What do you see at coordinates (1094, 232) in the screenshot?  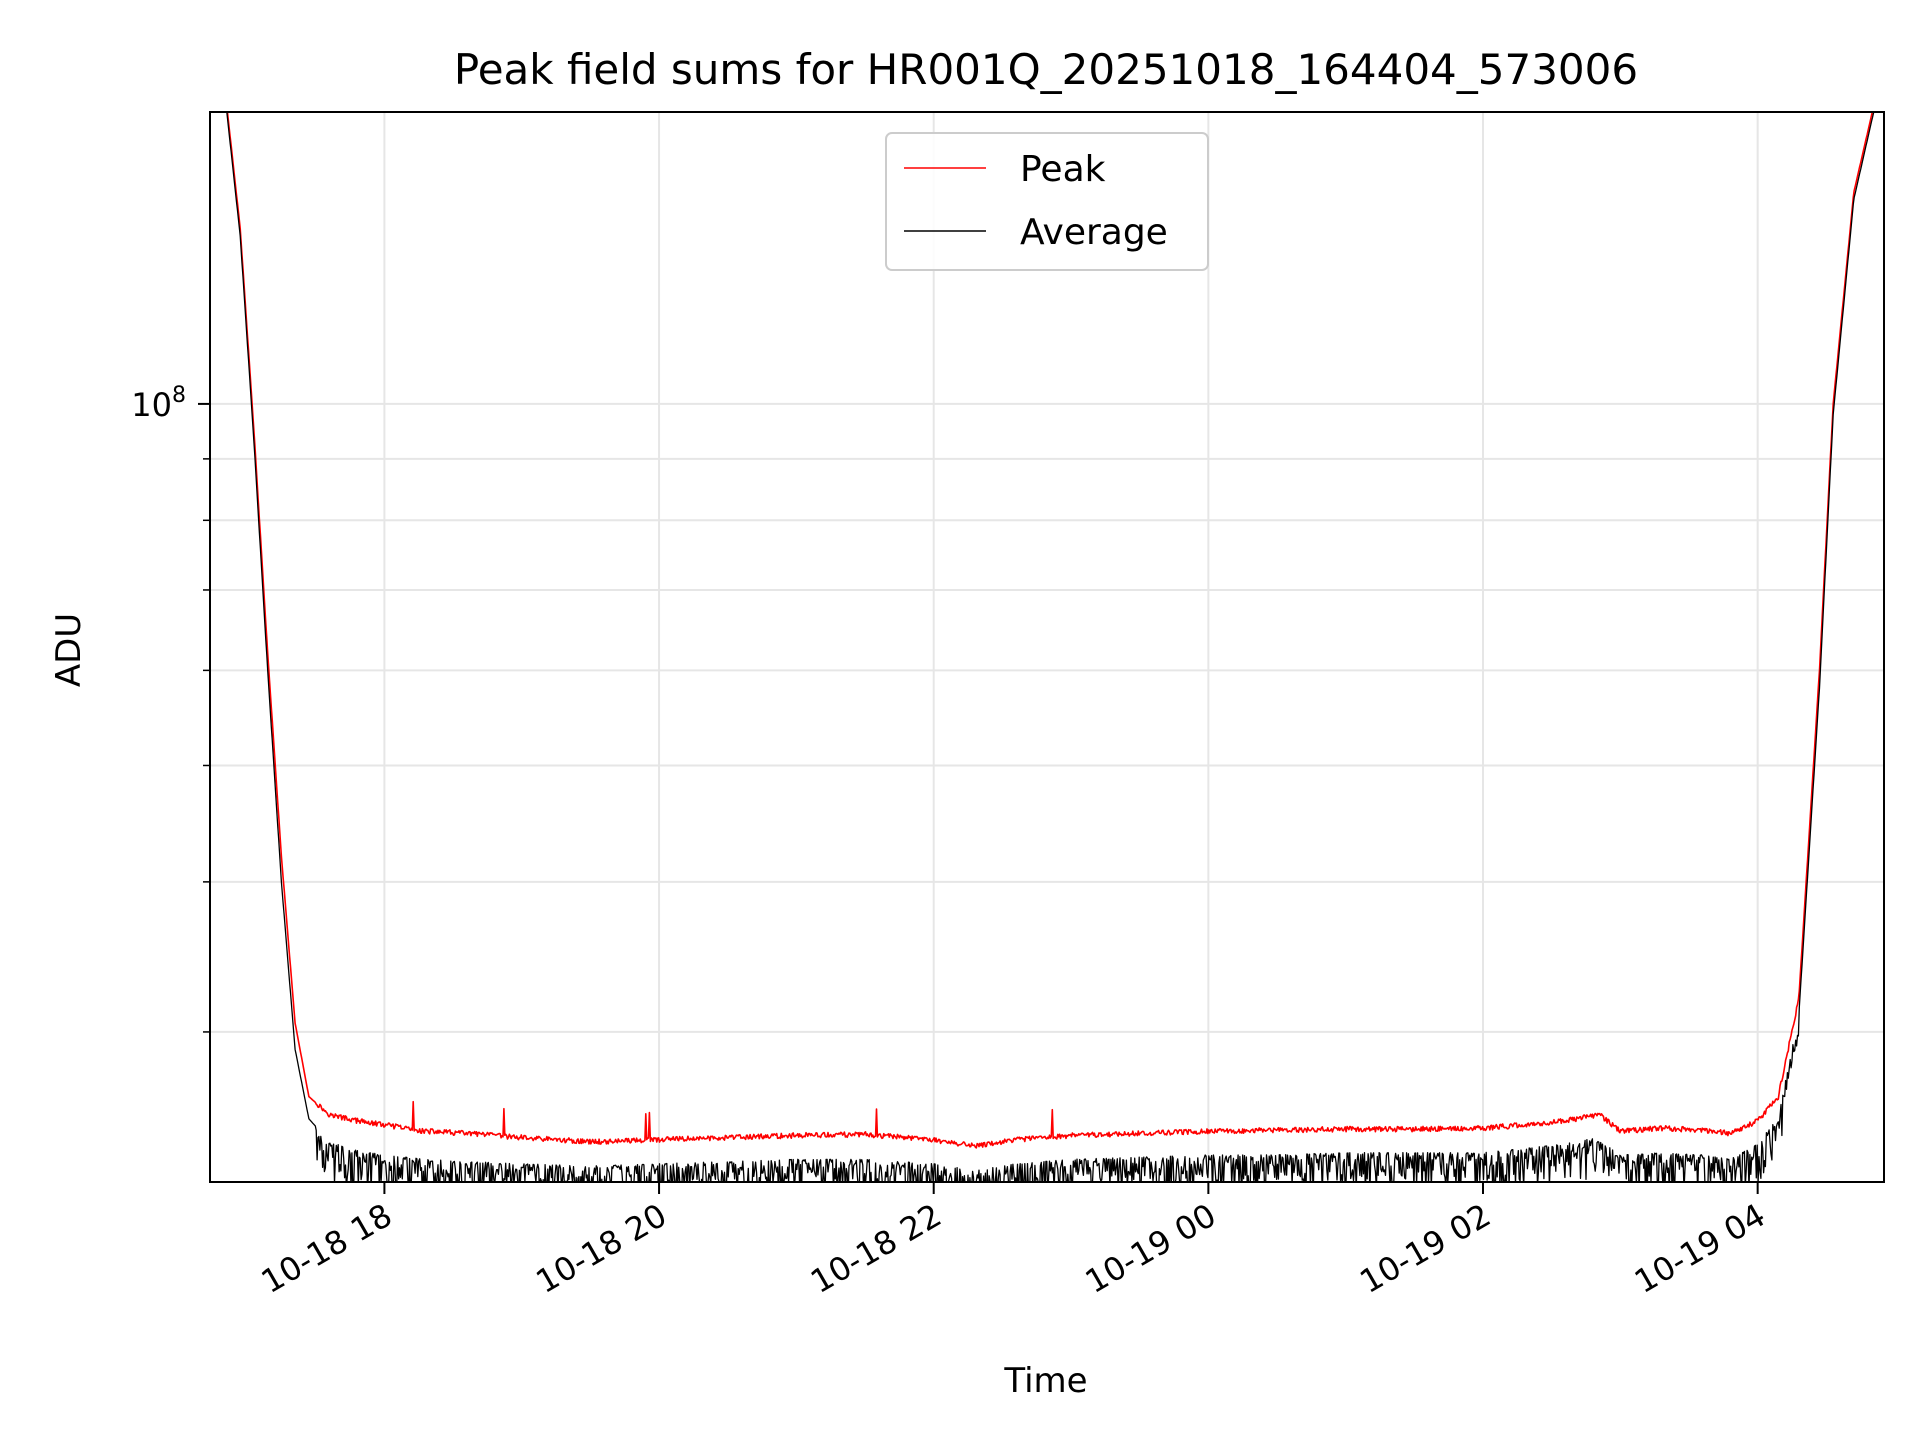 I see `legend-label-average: Average` at bounding box center [1094, 232].